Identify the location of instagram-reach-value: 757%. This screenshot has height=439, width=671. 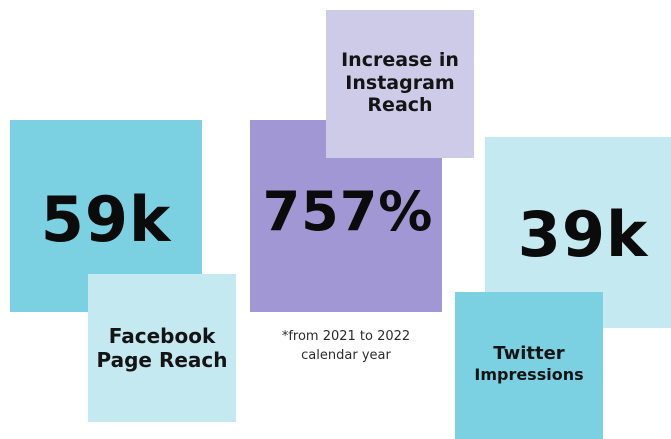
(348, 211).